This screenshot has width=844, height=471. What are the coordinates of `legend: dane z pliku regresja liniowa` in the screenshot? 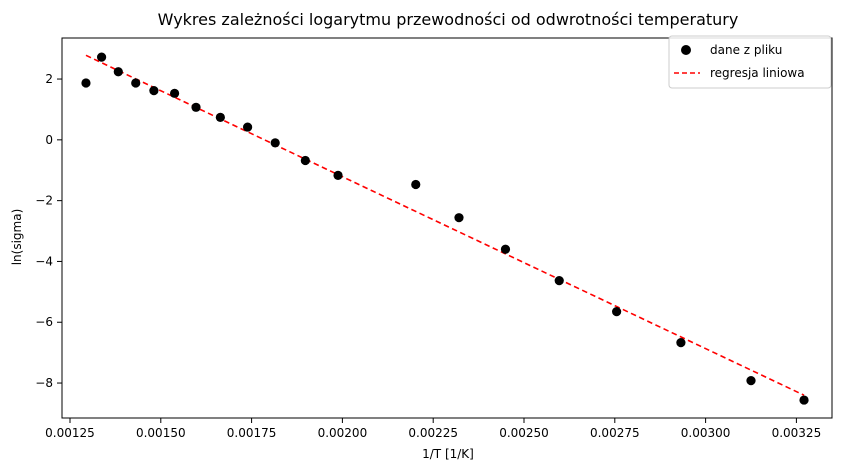 It's located at (750, 62).